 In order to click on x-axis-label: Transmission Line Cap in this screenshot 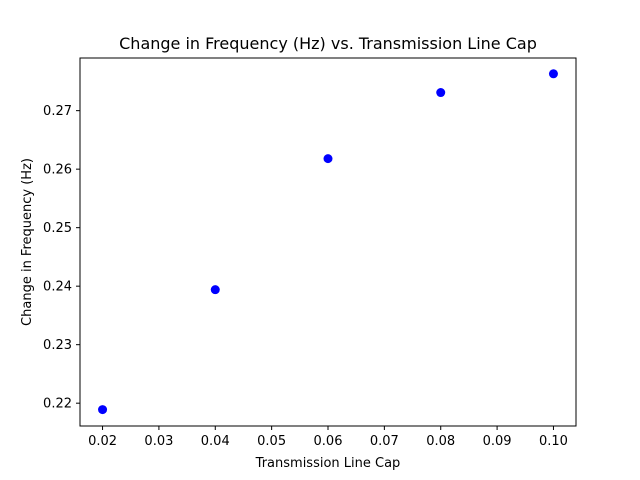, I will do `click(328, 463)`.